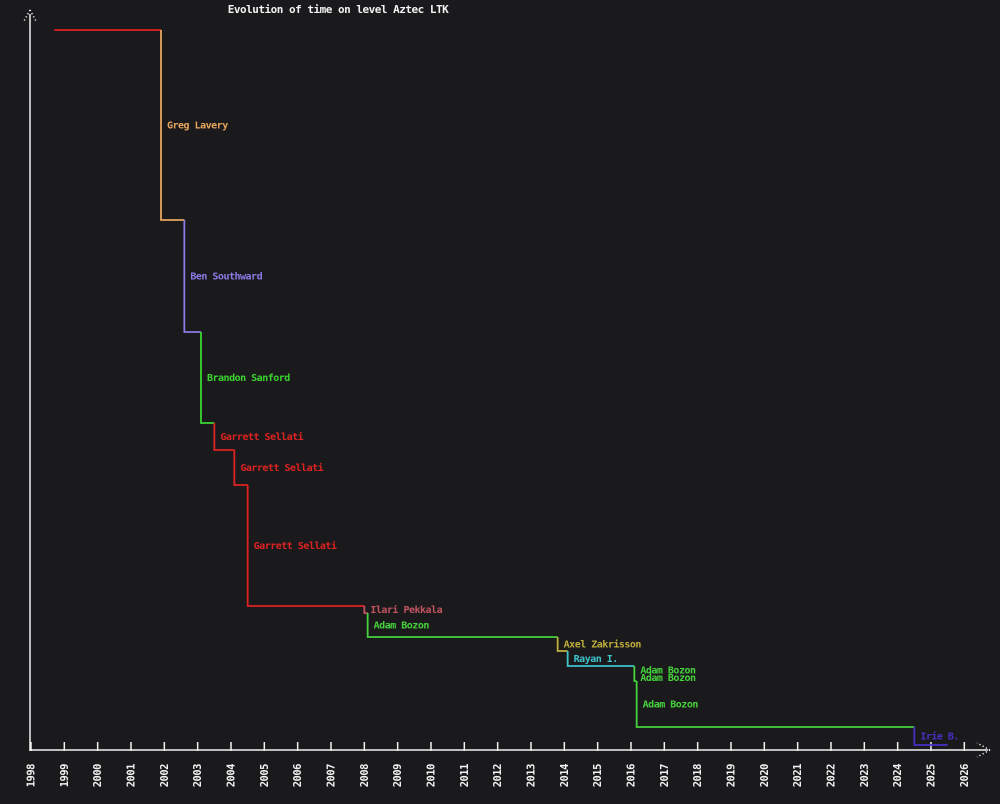 The image size is (1000, 804). What do you see at coordinates (698, 775) in the screenshot?
I see `x-tick-label: 2018` at bounding box center [698, 775].